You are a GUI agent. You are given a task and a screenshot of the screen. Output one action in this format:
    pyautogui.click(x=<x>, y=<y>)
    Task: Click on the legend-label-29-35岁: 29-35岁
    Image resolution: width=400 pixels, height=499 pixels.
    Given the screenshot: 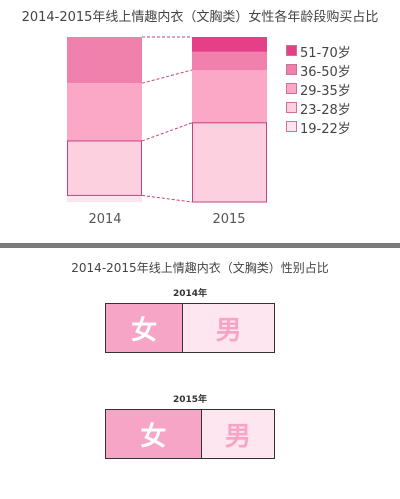 What is the action you would take?
    pyautogui.click(x=325, y=91)
    